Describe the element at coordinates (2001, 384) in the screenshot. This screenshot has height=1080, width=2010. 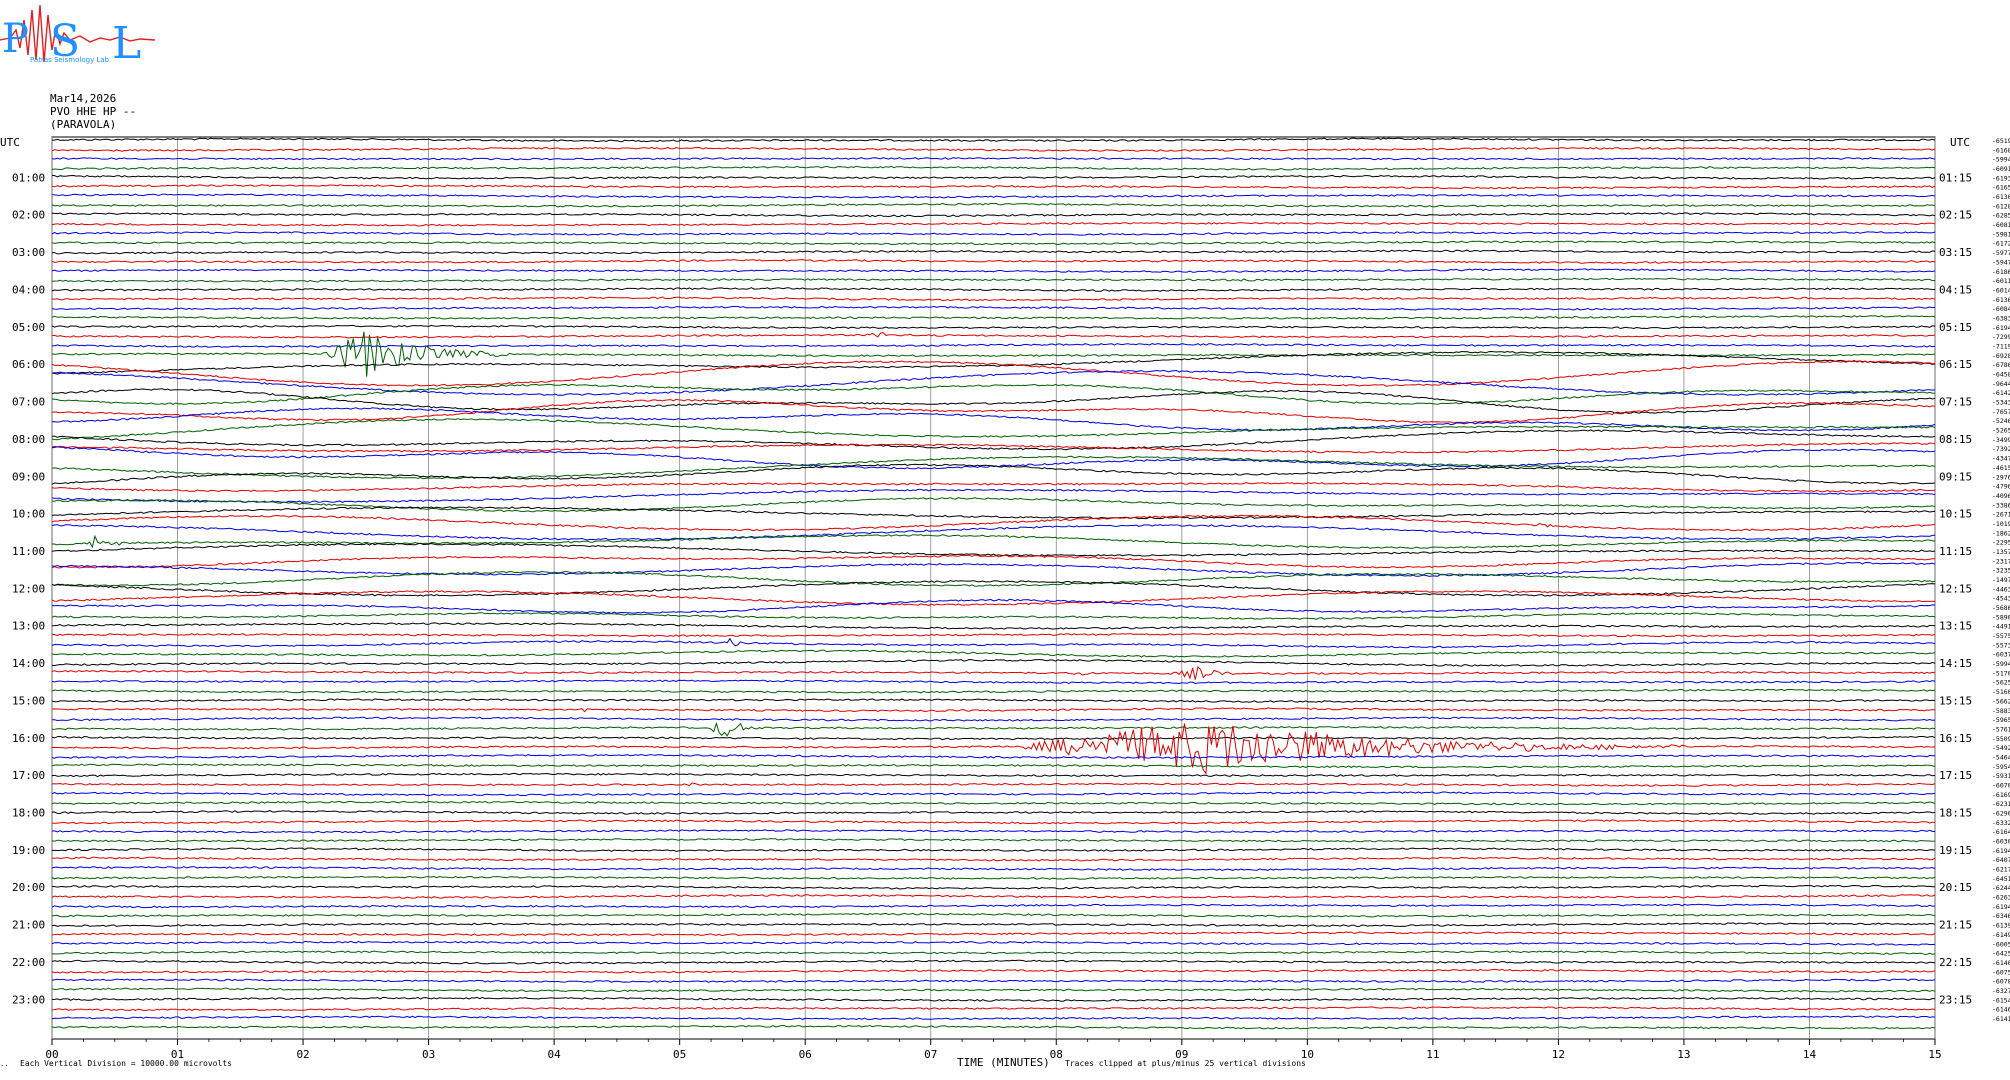
I see `trace-offset-label: -9644` at that location.